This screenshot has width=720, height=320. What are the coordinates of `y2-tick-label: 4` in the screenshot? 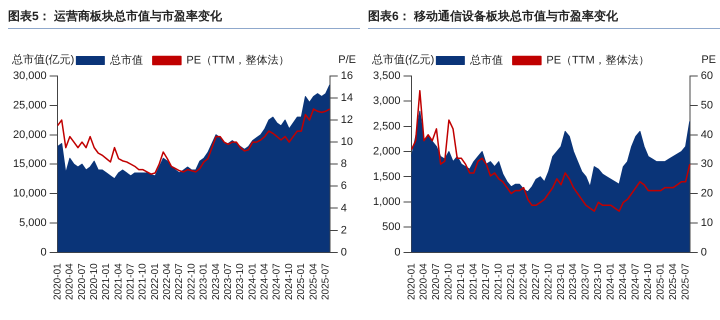 It's located at (343, 208).